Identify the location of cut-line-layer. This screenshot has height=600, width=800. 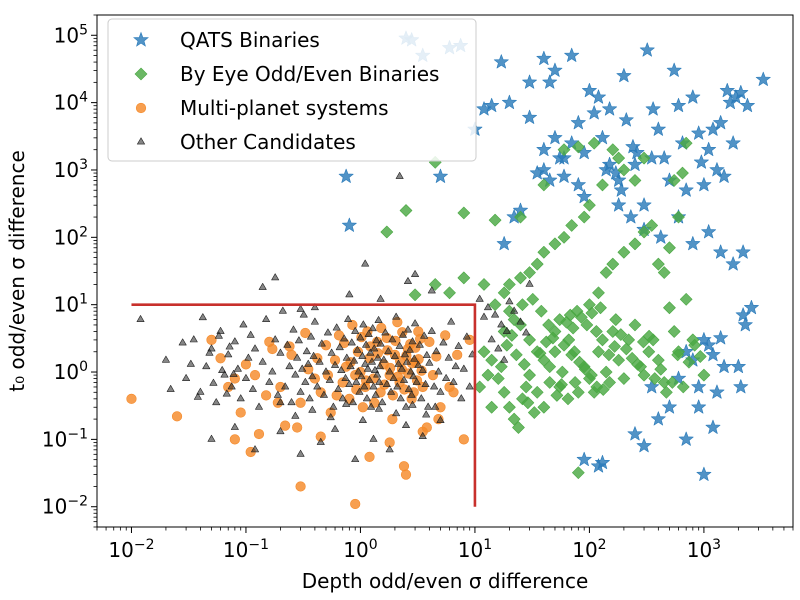
(304, 405).